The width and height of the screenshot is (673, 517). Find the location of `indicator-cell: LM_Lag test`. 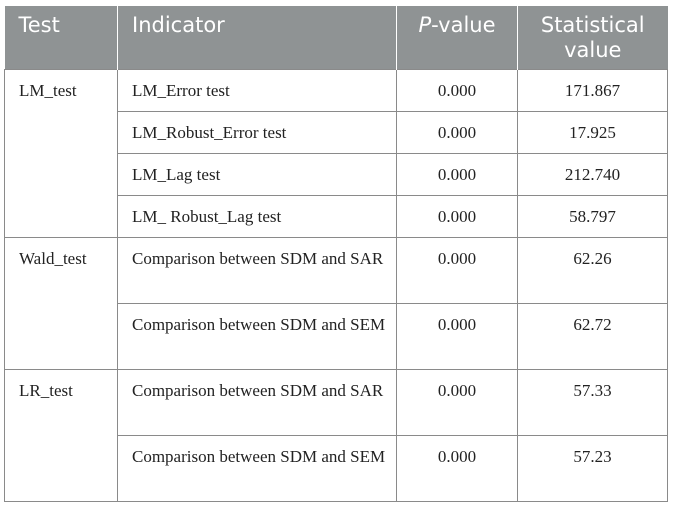

indicator-cell: LM_Lag test is located at coordinates (257, 174).